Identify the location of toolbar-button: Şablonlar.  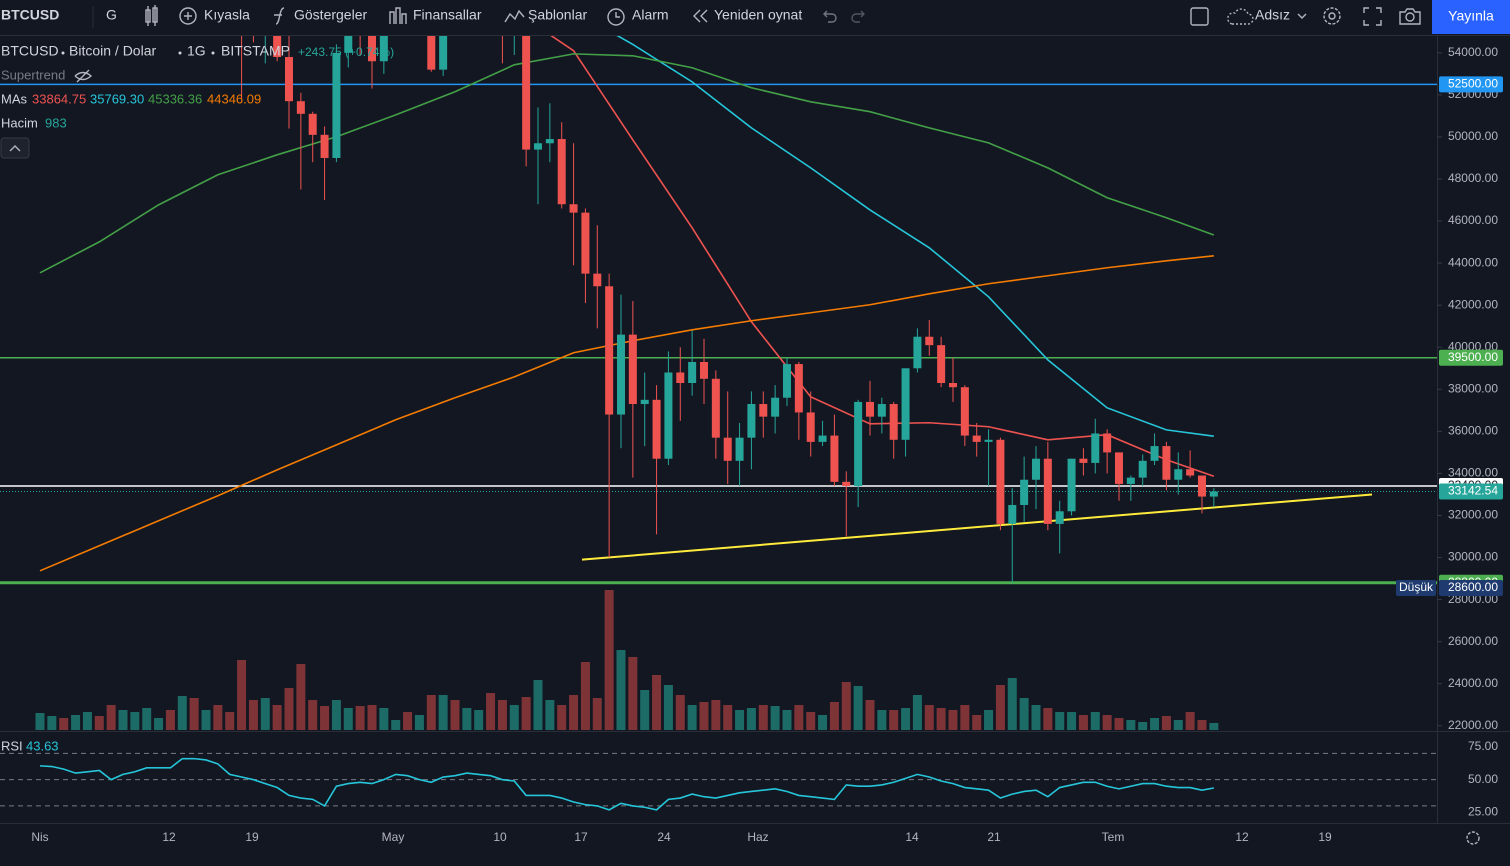
(557, 15).